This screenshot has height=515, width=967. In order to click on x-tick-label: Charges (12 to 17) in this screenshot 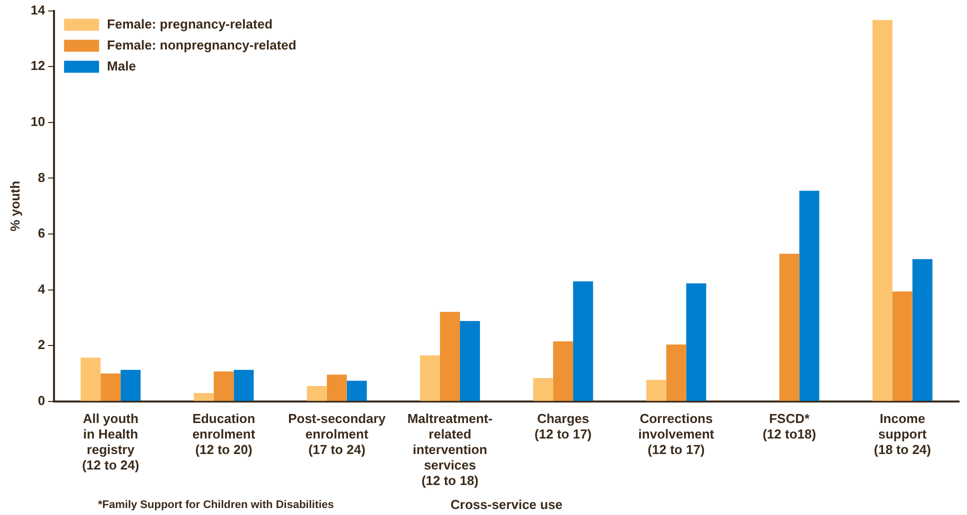, I will do `click(563, 426)`.